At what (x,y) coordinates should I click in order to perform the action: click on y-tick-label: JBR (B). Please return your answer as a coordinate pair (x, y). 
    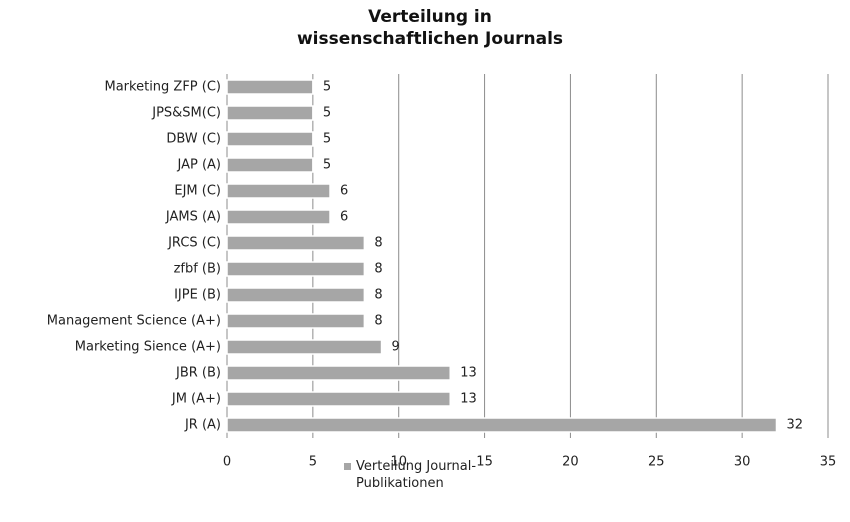
    Looking at the image, I should click on (198, 373).